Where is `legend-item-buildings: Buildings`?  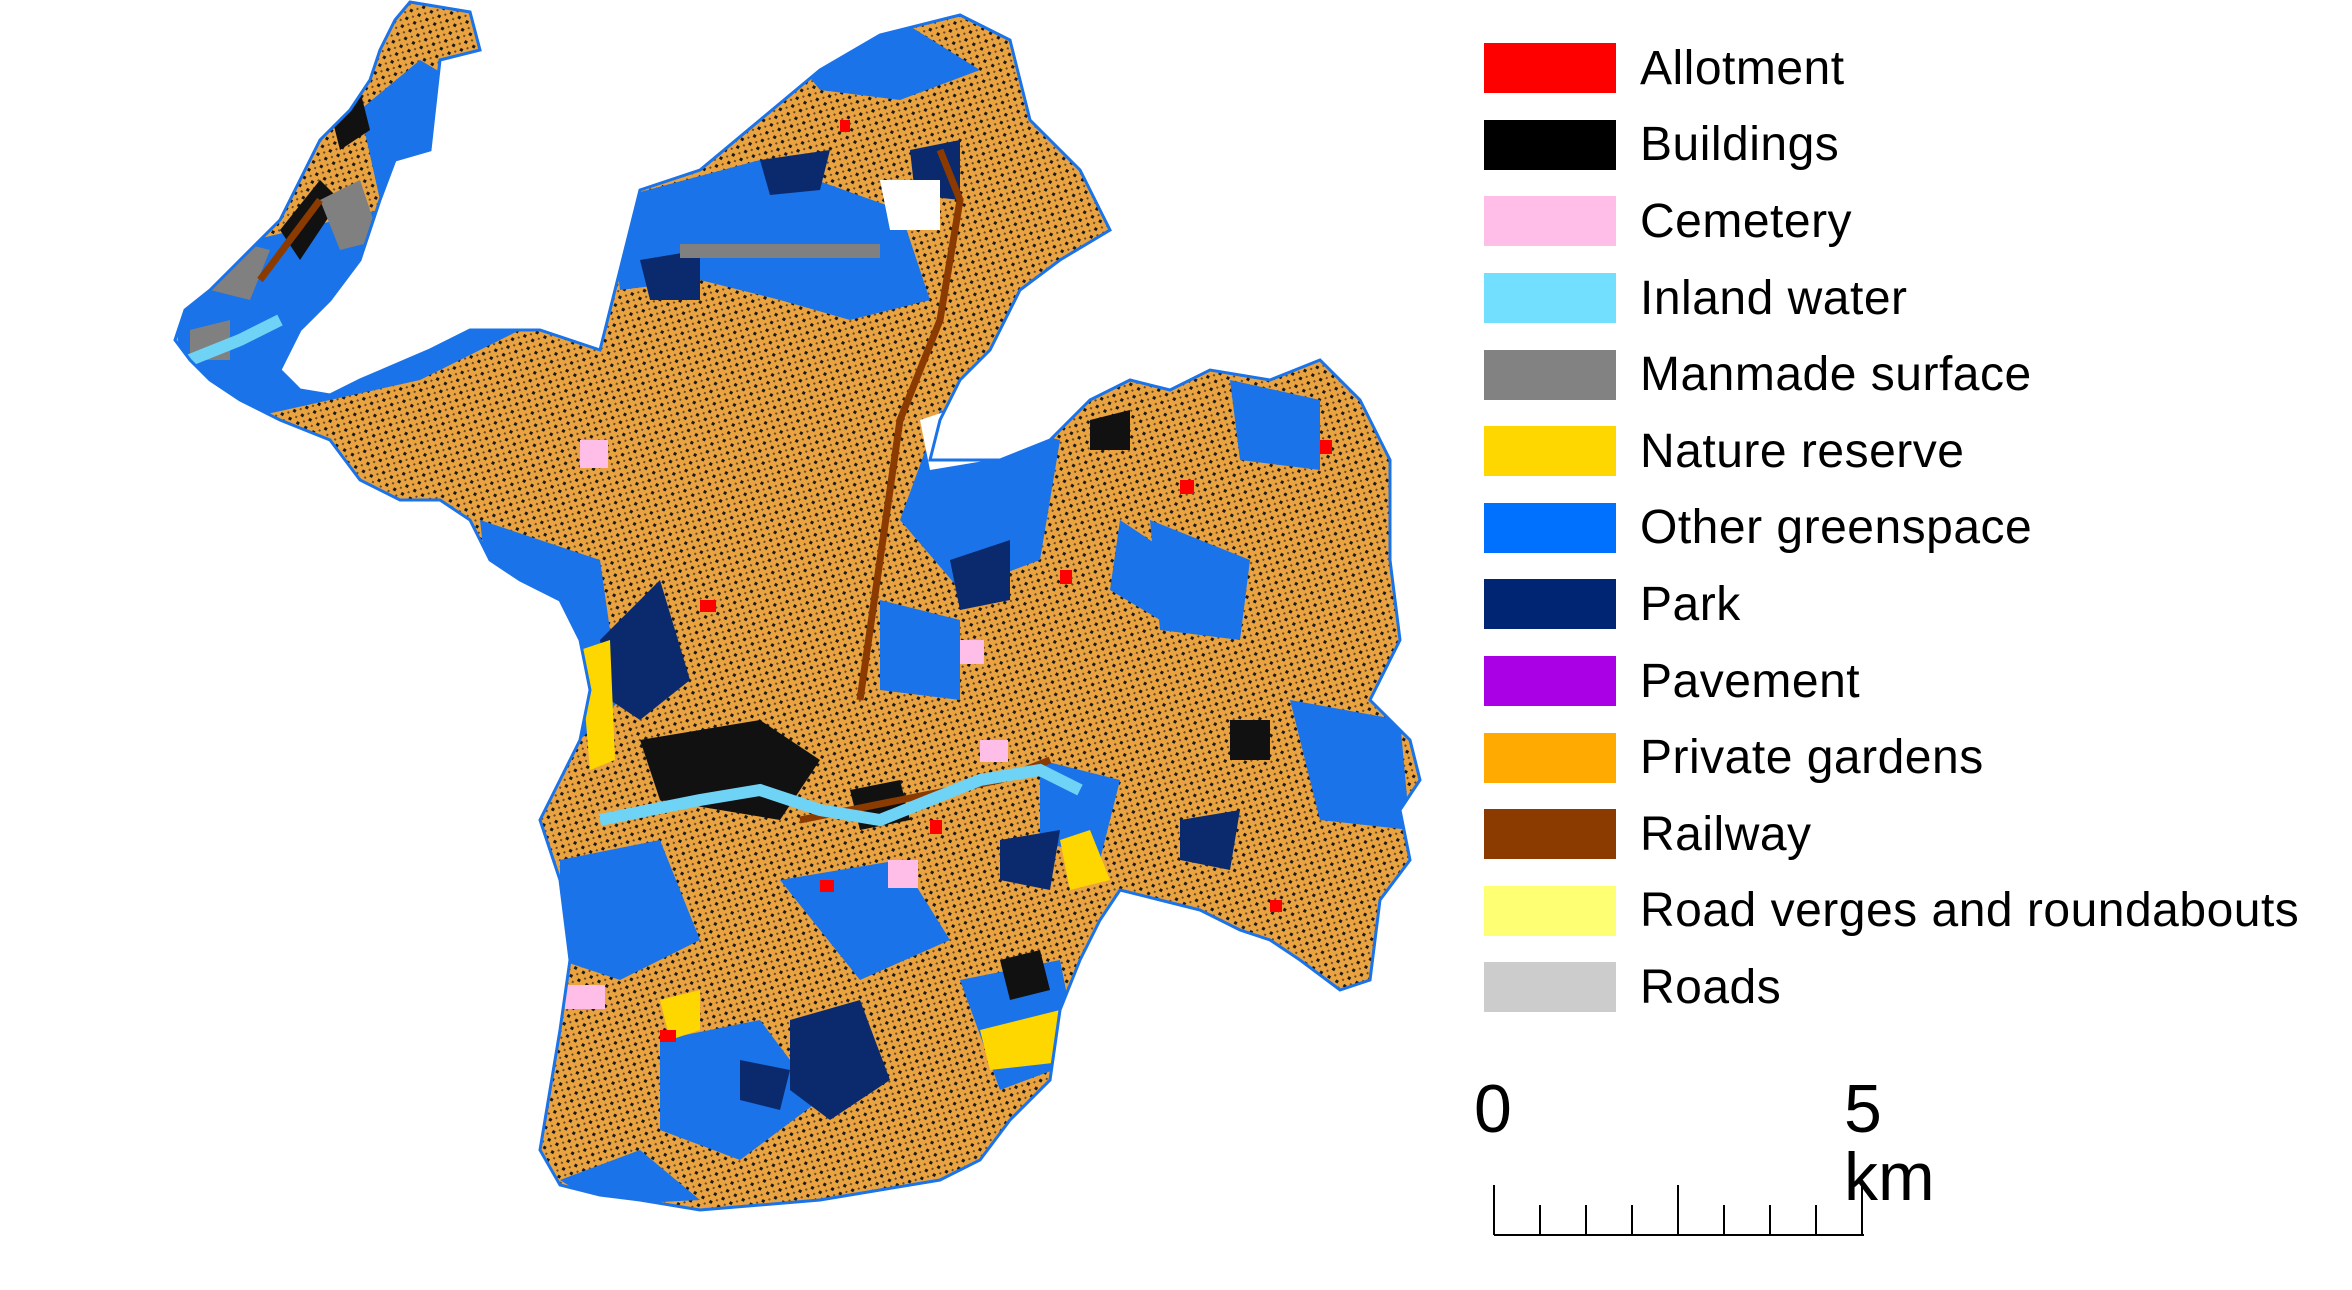 legend-item-buildings: Buildings is located at coordinates (1914, 145).